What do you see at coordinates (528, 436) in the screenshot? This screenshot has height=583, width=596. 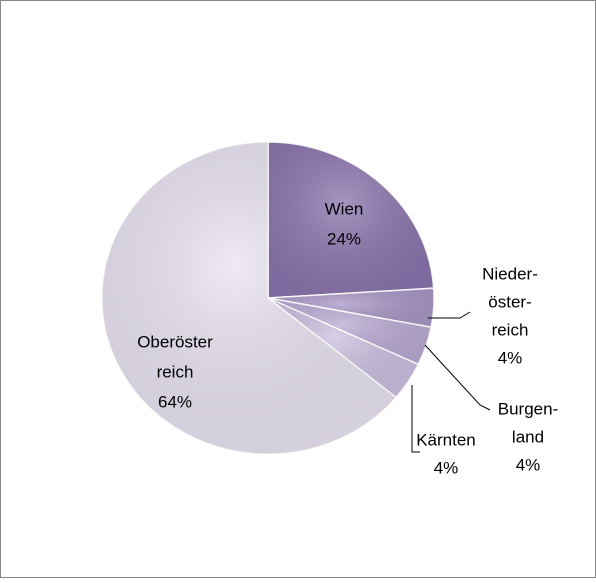 I see `category-label: land` at bounding box center [528, 436].